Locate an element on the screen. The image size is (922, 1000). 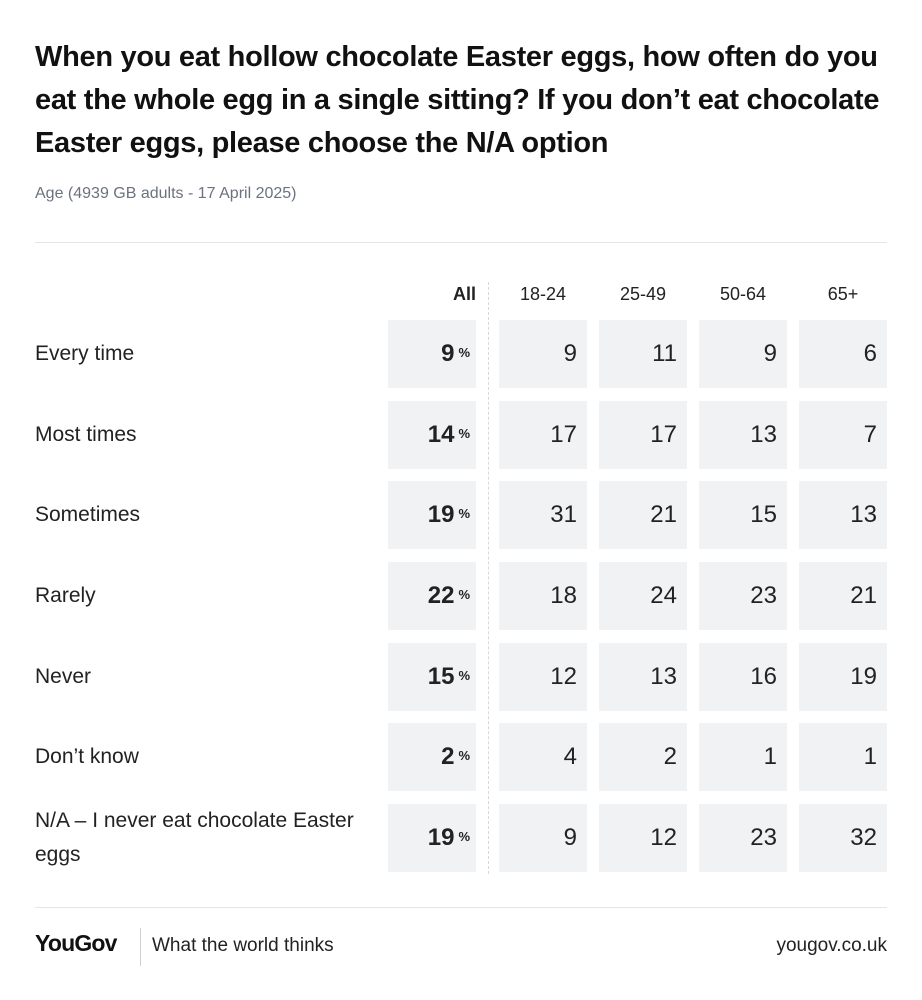
total-cell: 14% is located at coordinates (432, 435).